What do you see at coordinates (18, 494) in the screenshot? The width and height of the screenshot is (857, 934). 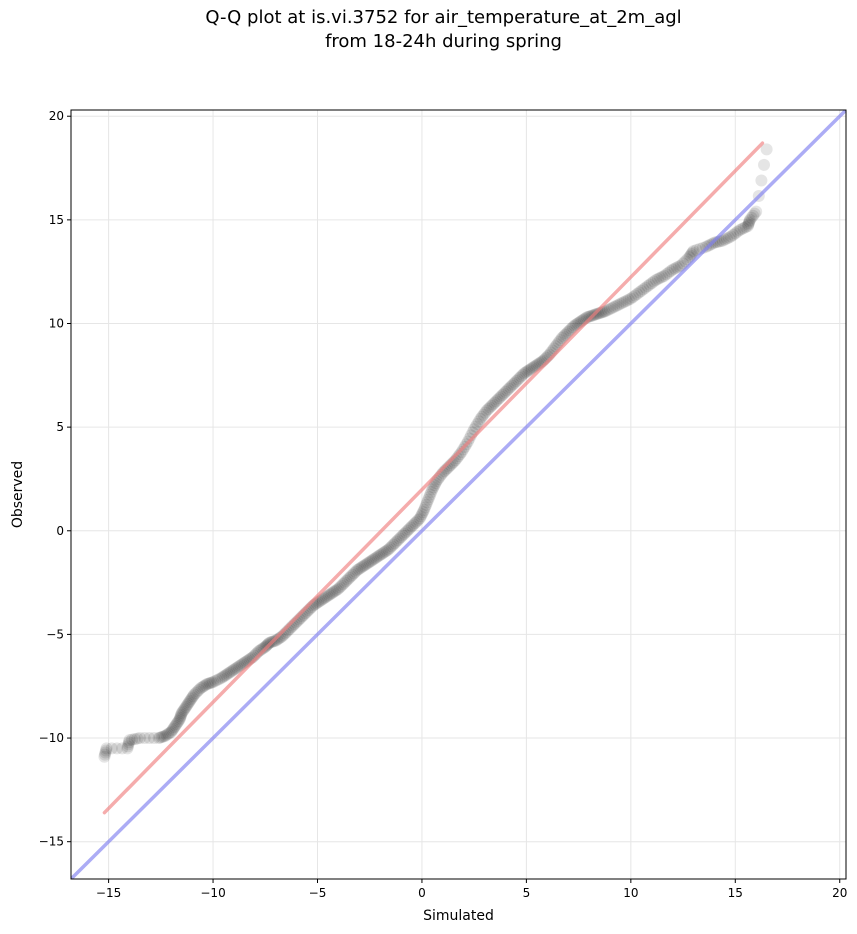 I see `y-axis-label: Observed` at bounding box center [18, 494].